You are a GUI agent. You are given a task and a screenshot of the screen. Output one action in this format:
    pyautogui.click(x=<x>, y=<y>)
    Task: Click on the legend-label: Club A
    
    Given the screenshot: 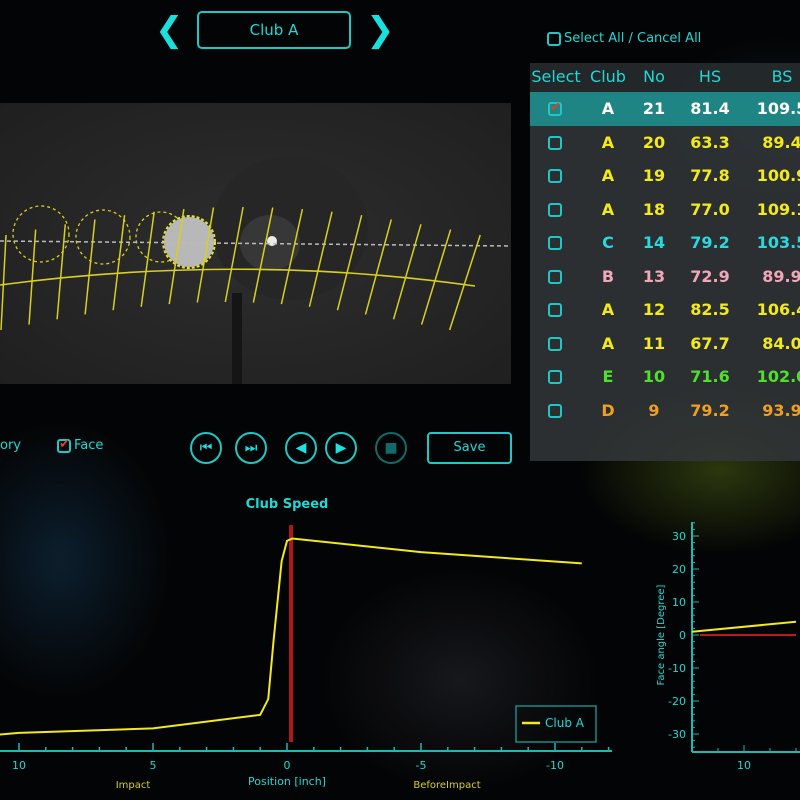 What is the action you would take?
    pyautogui.click(x=565, y=723)
    